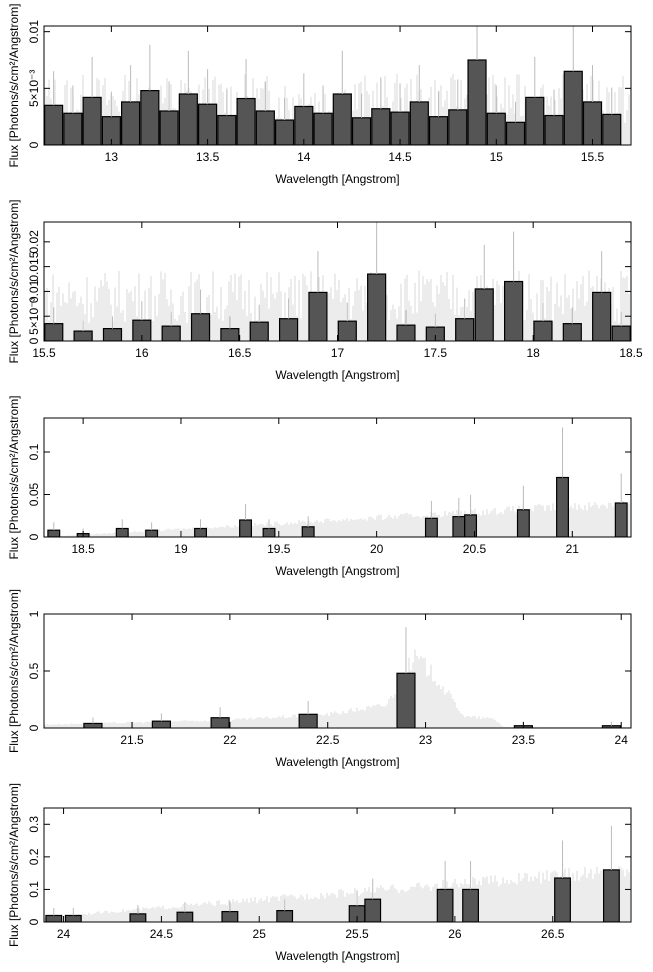 The height and width of the screenshot is (972, 653). What do you see at coordinates (142, 353) in the screenshot?
I see `x-tick-label: 16` at bounding box center [142, 353].